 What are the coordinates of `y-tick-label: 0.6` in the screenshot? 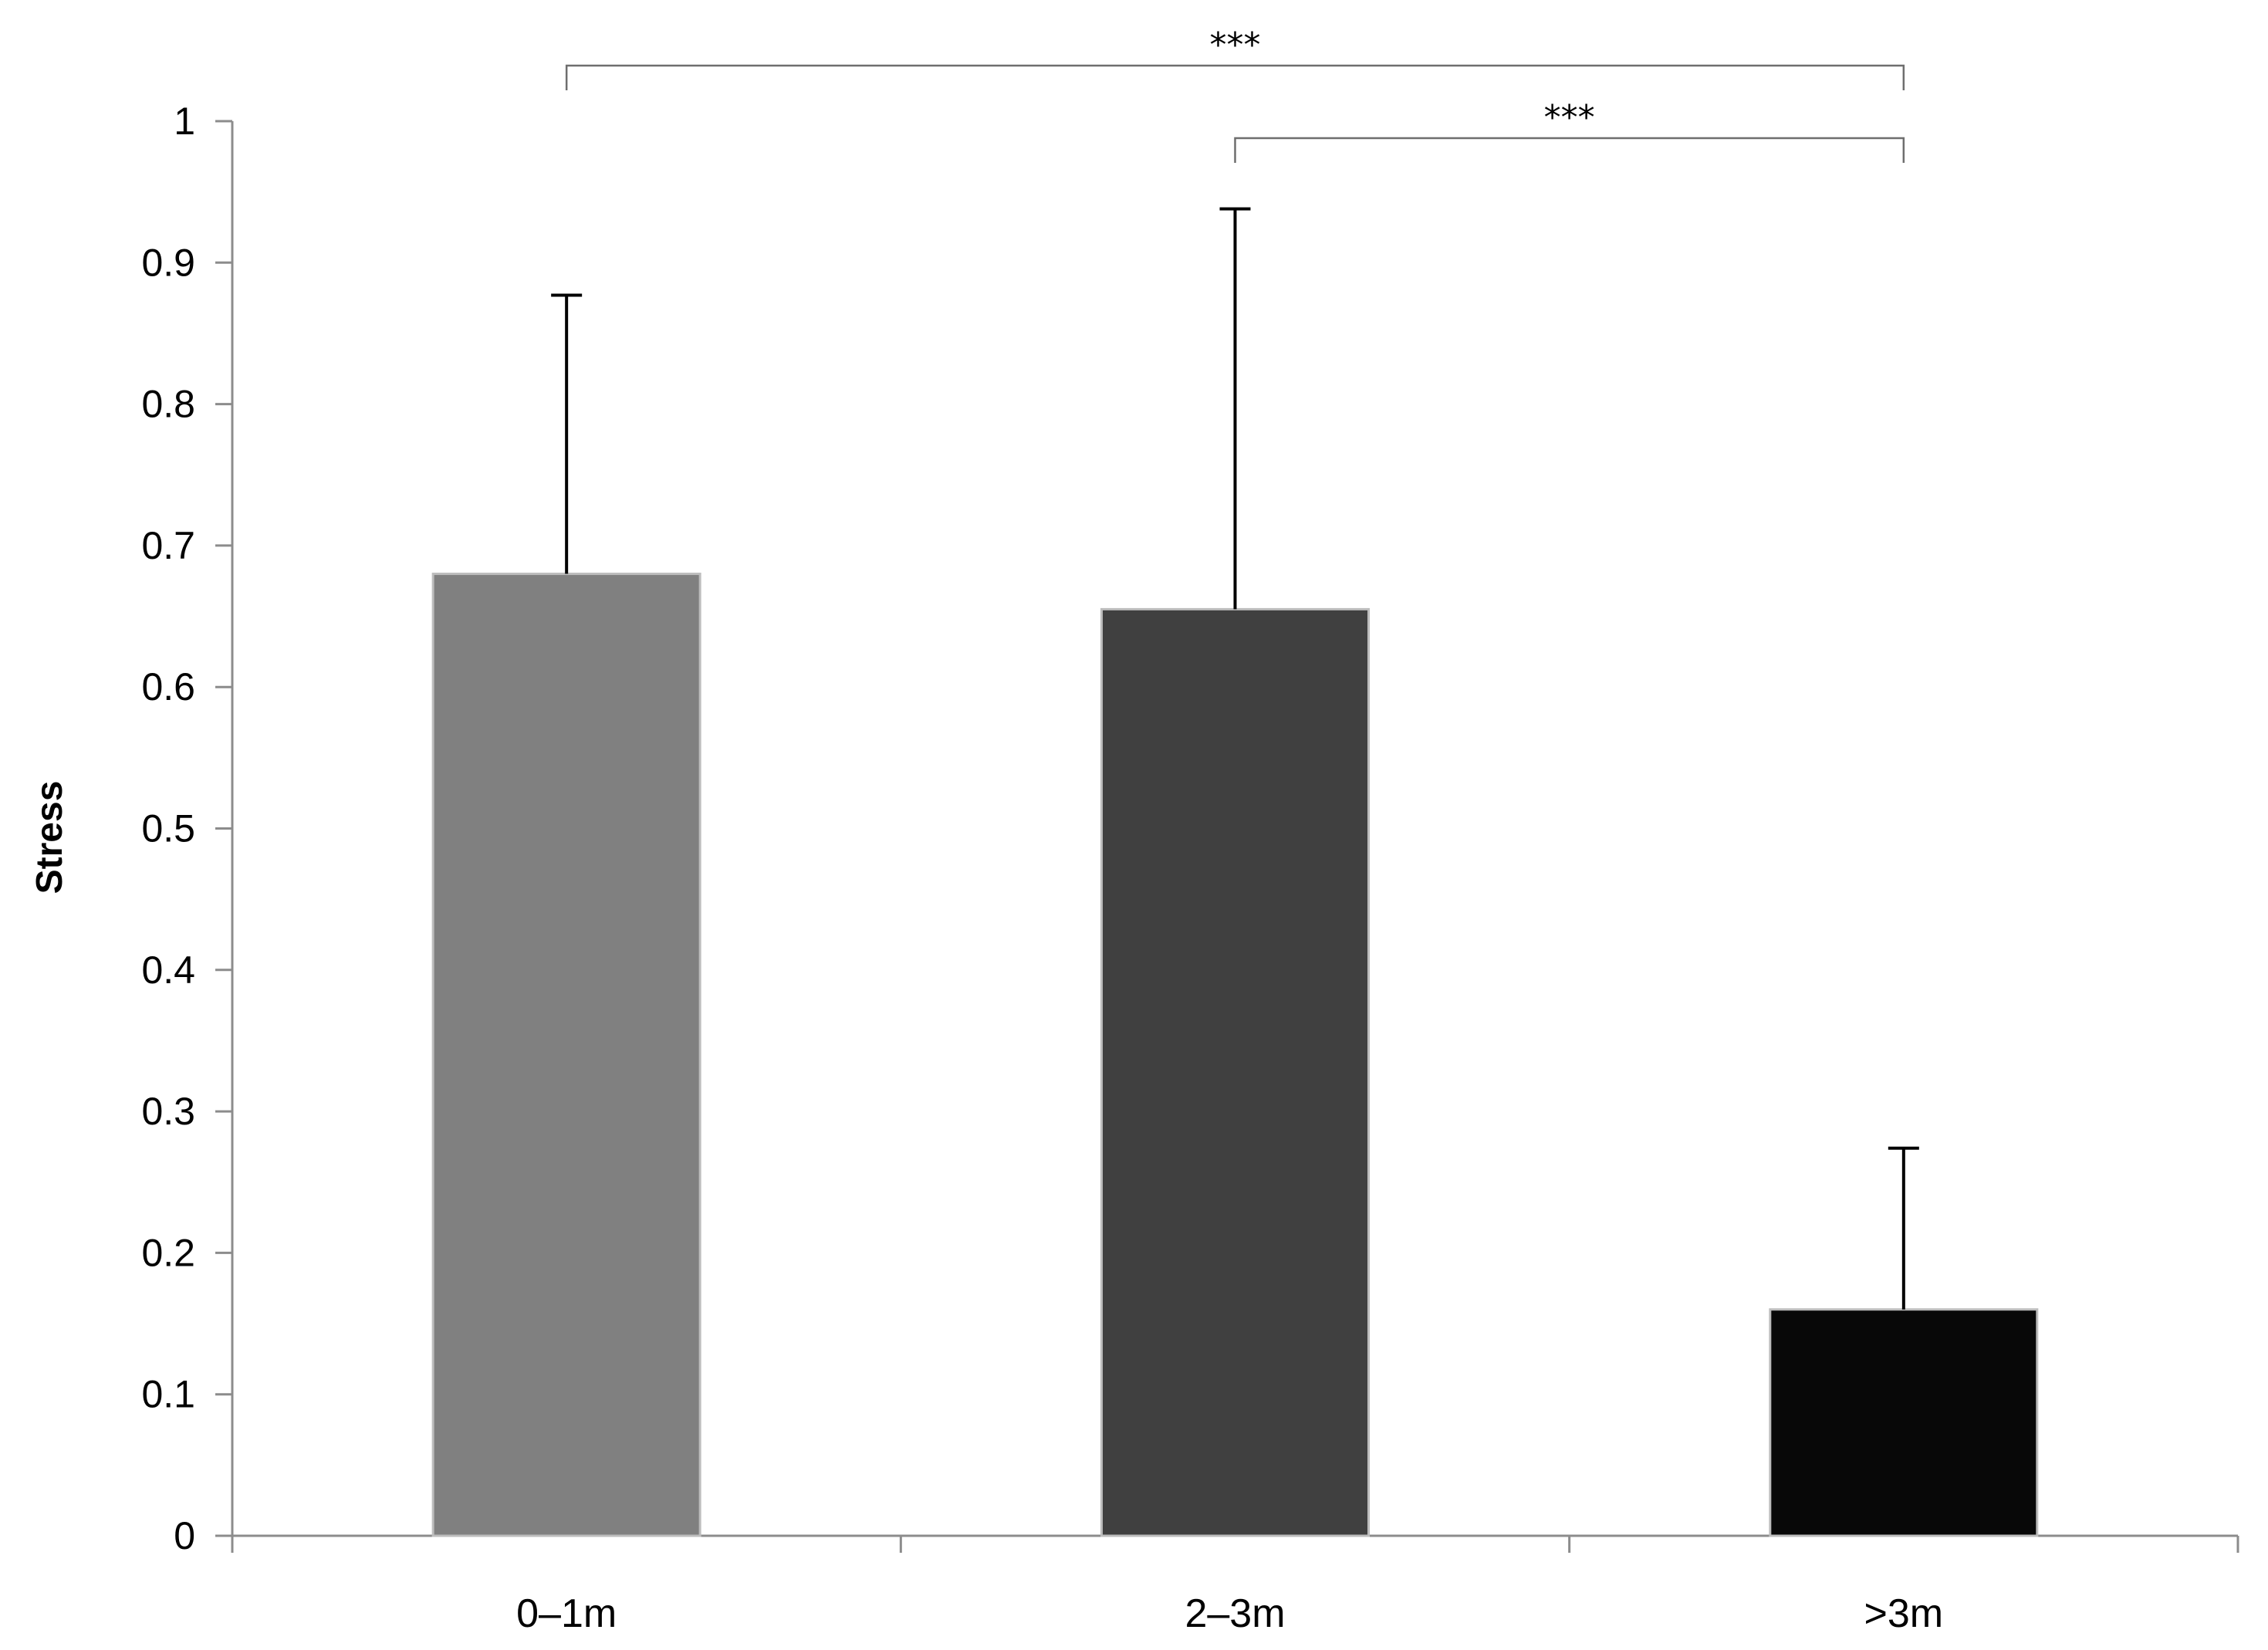 It's located at (168, 686).